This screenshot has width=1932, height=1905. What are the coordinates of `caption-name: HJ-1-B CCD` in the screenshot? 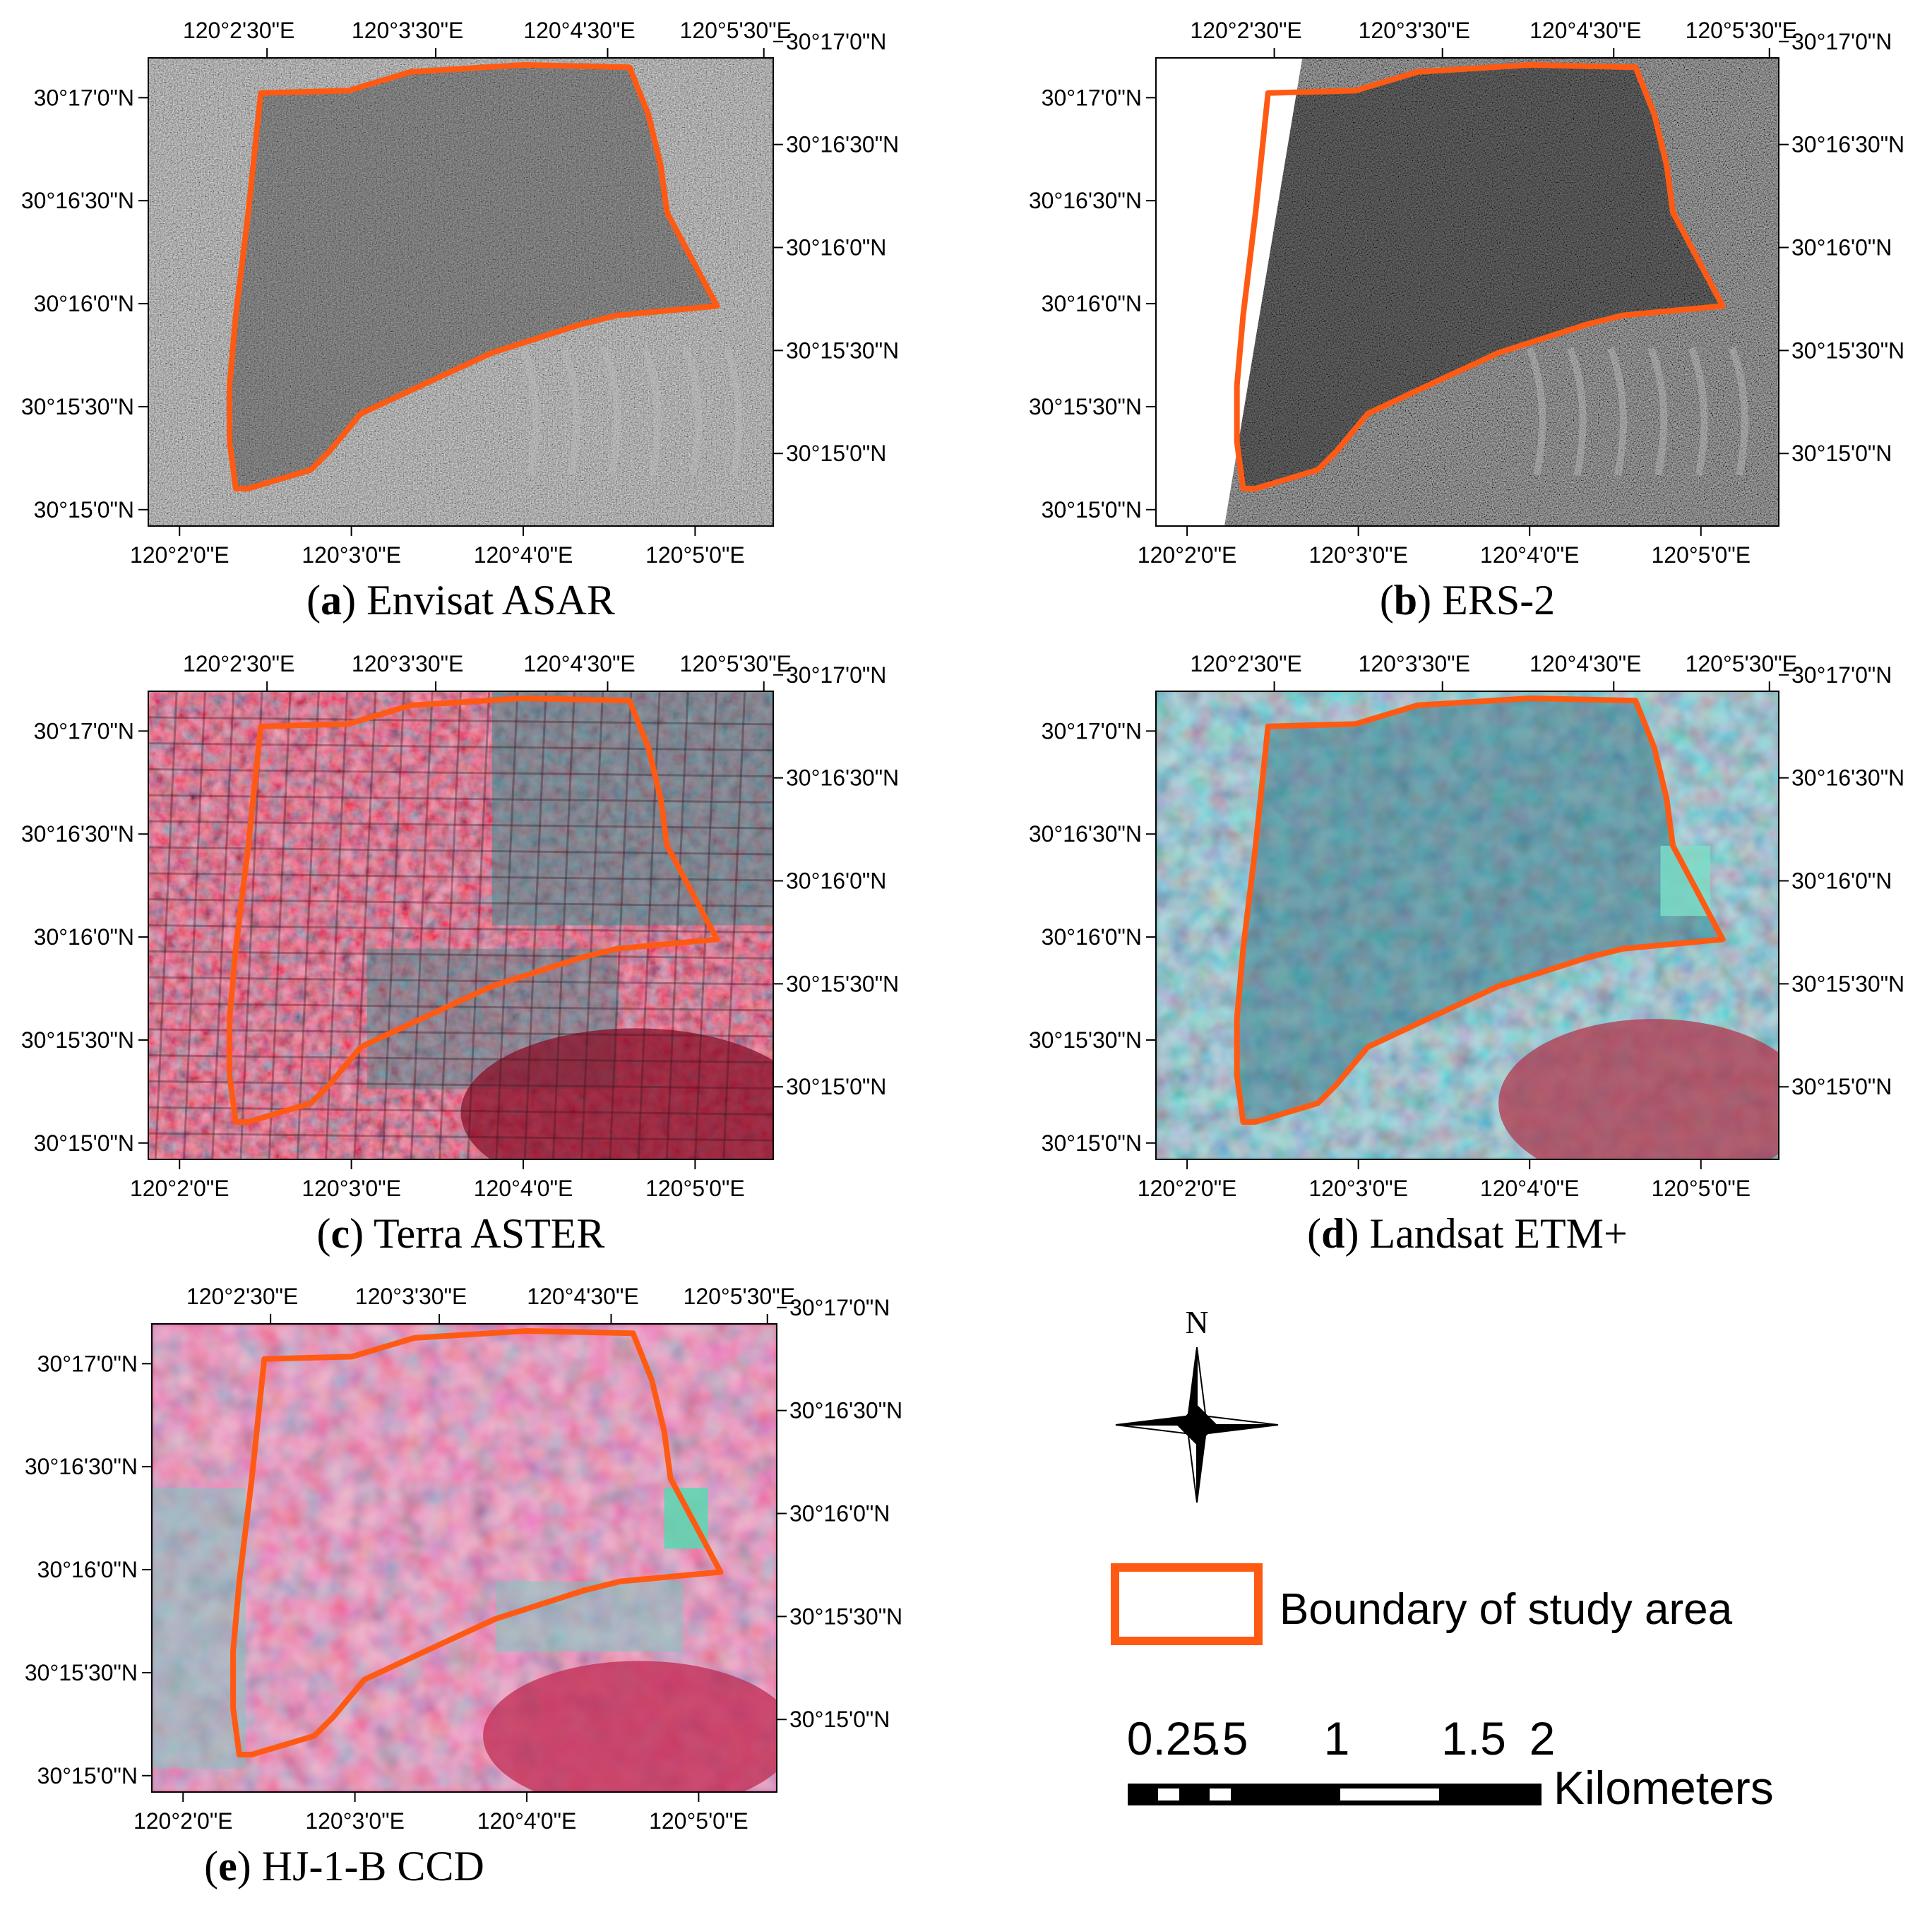 It's located at (367, 1866).